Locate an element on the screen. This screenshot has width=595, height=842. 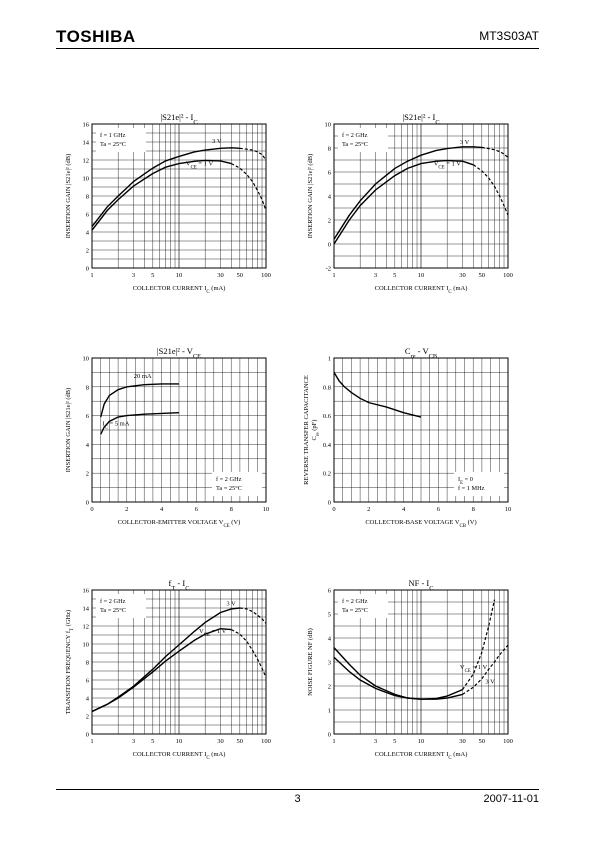
condition-text: Ta = 25°C is located at coordinates (113, 610).